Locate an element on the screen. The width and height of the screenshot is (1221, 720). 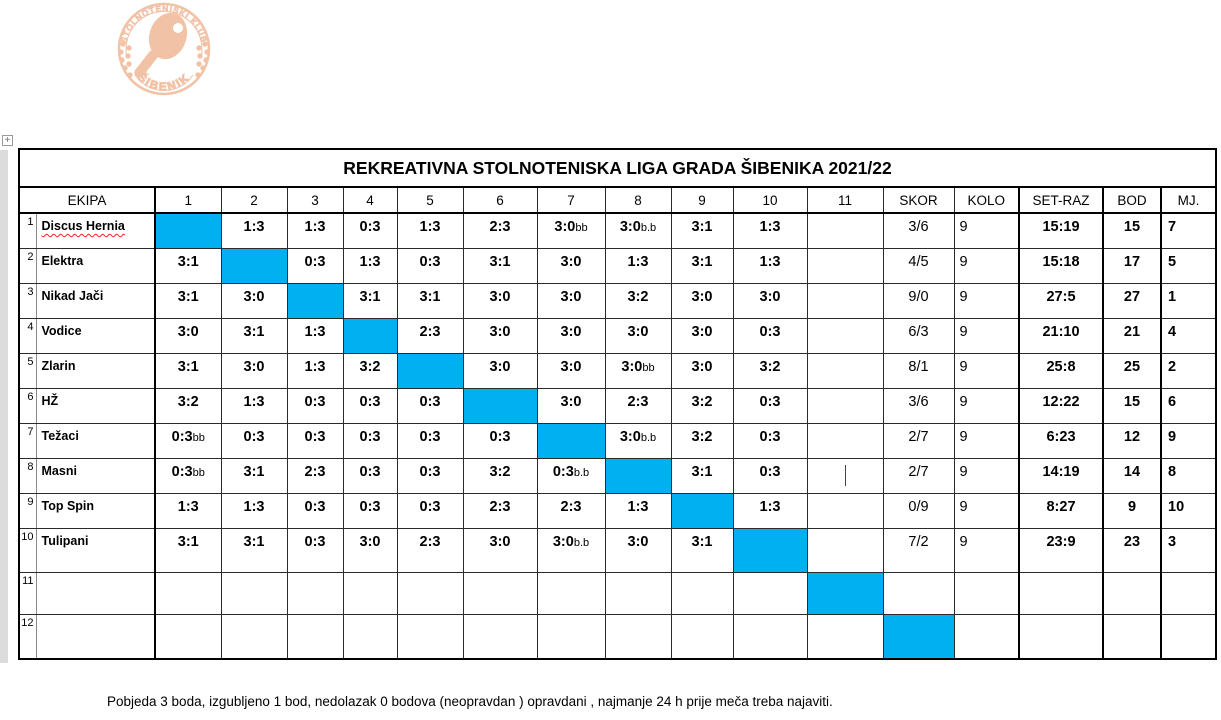
skor-cell: 6/3 is located at coordinates (918, 335).